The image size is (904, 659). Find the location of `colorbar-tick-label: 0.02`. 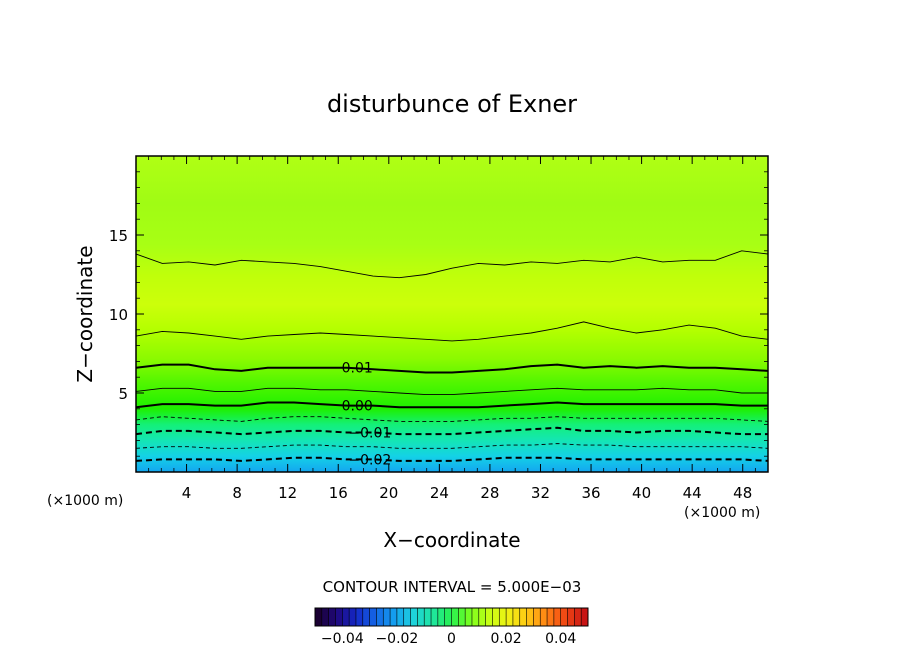

colorbar-tick-label: 0.02 is located at coordinates (506, 639).